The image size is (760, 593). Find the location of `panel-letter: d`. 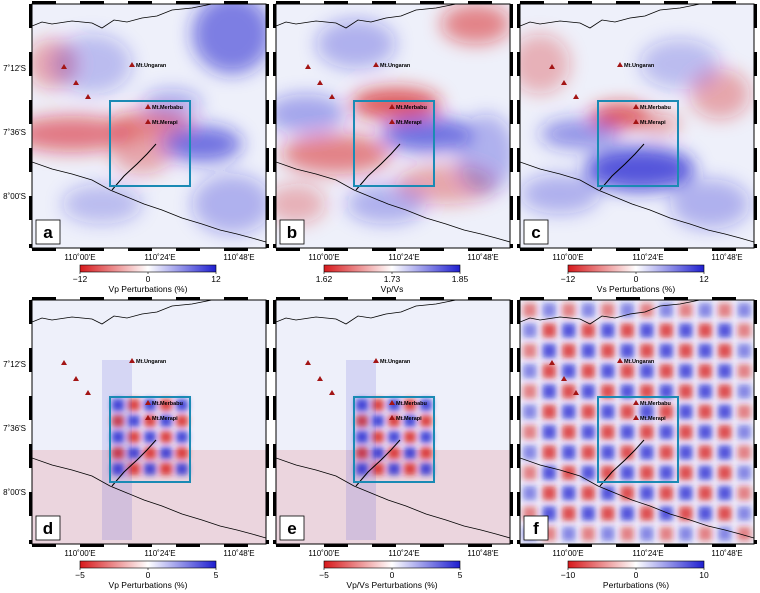

panel-letter: d is located at coordinates (48, 528).